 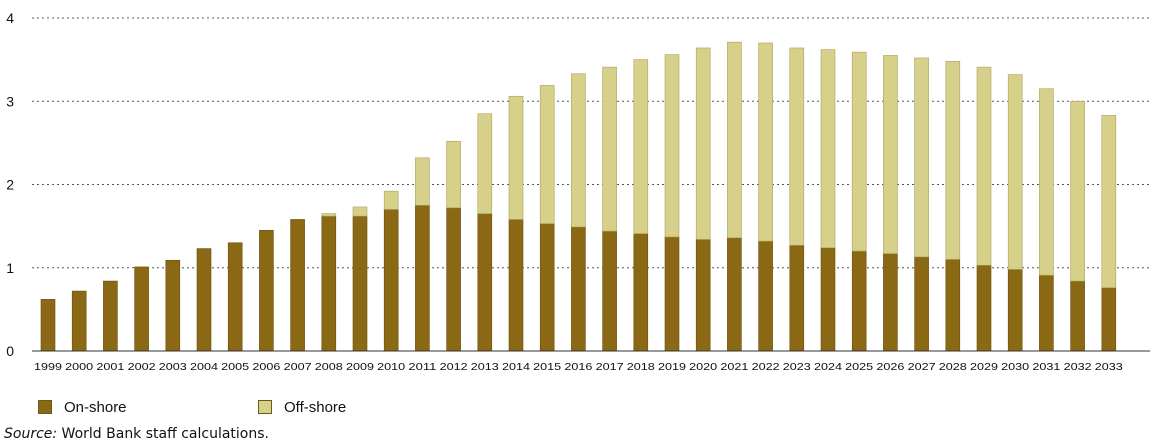 I want to click on x-tick-label: 2003, so click(x=173, y=367).